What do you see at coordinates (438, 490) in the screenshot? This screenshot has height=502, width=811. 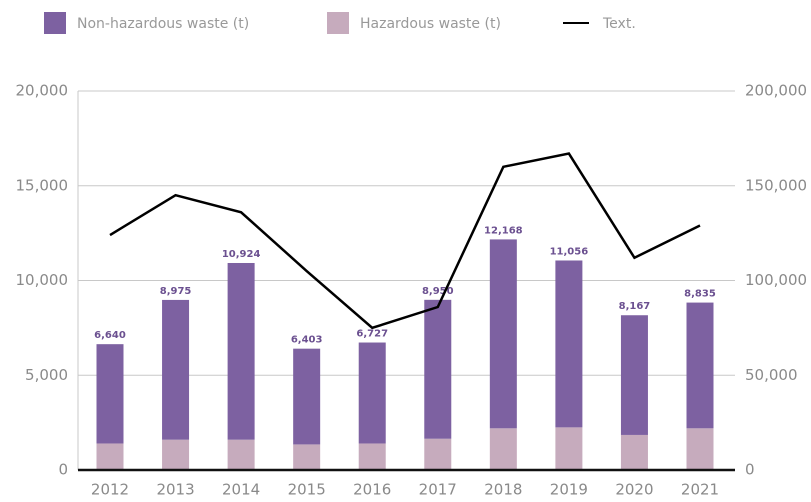 I see `x-tick-label: 2017` at bounding box center [438, 490].